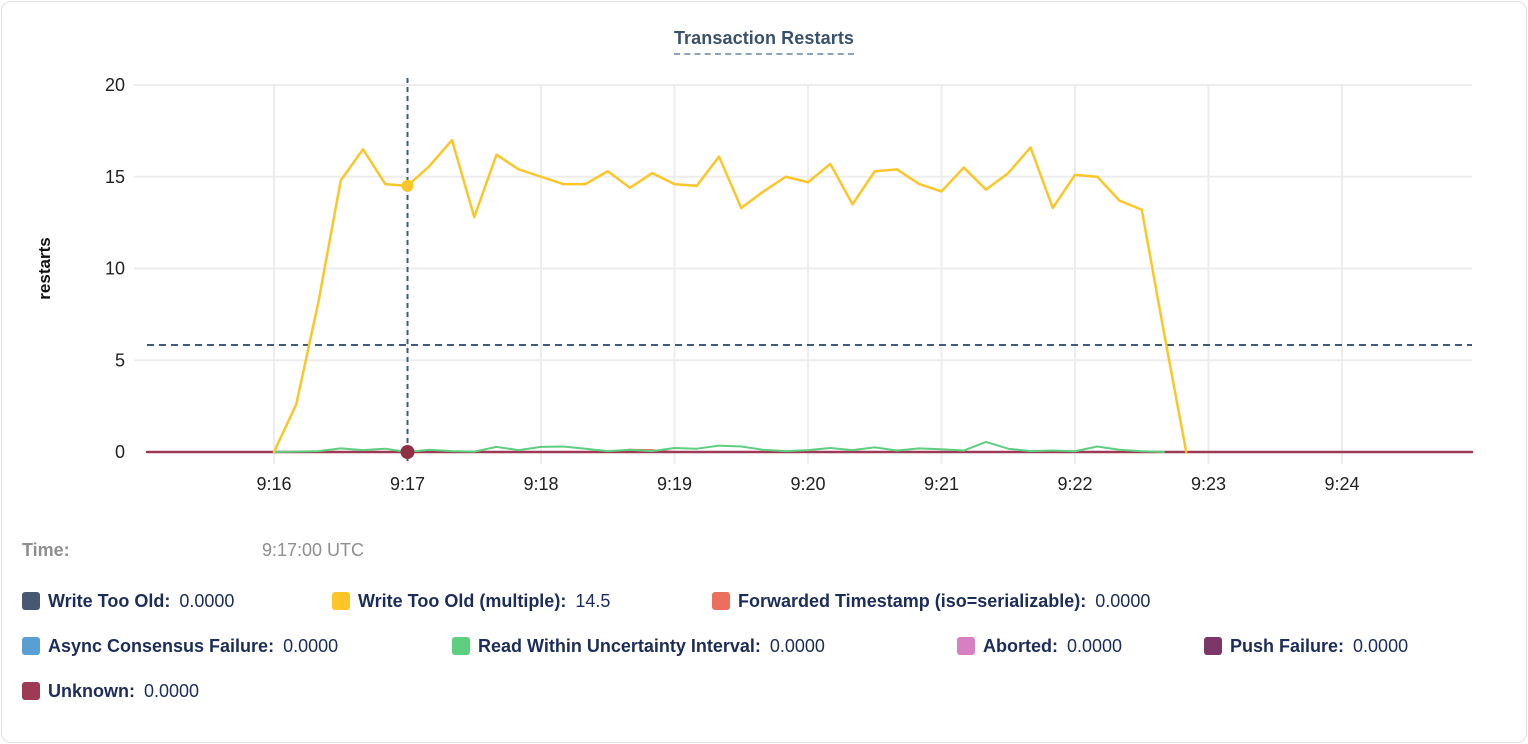 The height and width of the screenshot is (744, 1528). What do you see at coordinates (109, 600) in the screenshot?
I see `legend-label: Write Too Old:` at bounding box center [109, 600].